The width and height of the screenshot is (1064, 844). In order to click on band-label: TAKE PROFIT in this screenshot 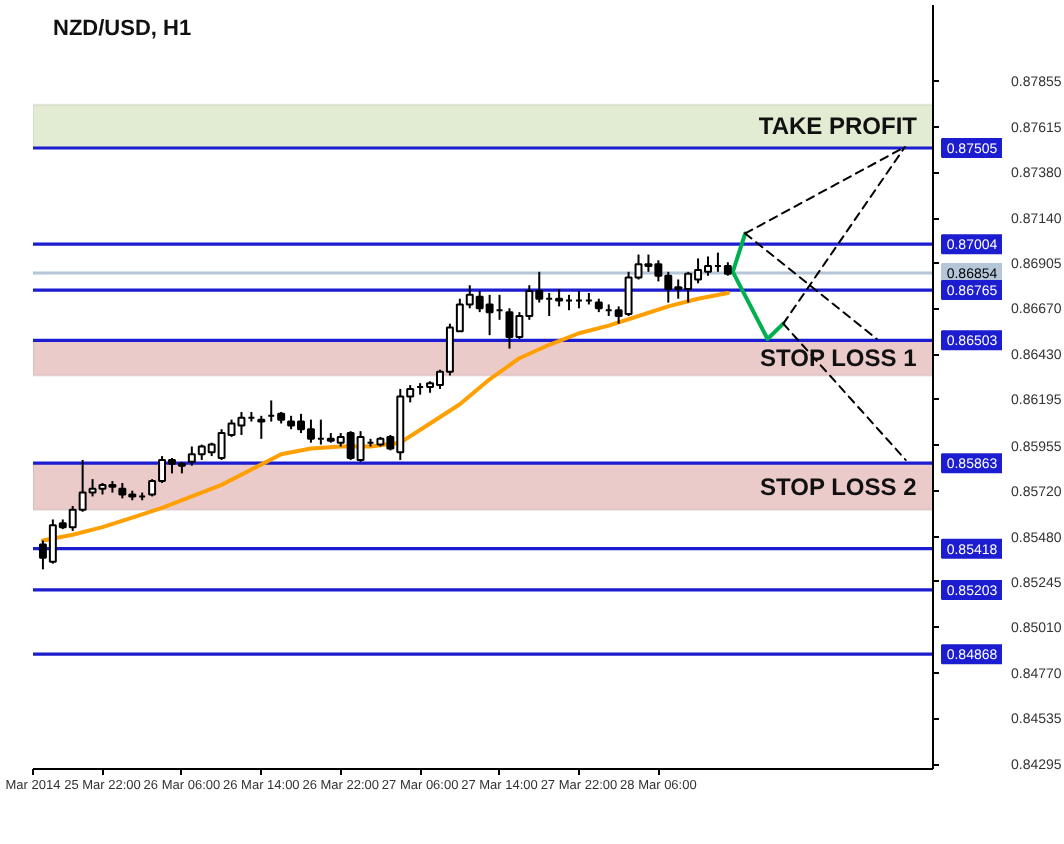, I will do `click(838, 126)`.